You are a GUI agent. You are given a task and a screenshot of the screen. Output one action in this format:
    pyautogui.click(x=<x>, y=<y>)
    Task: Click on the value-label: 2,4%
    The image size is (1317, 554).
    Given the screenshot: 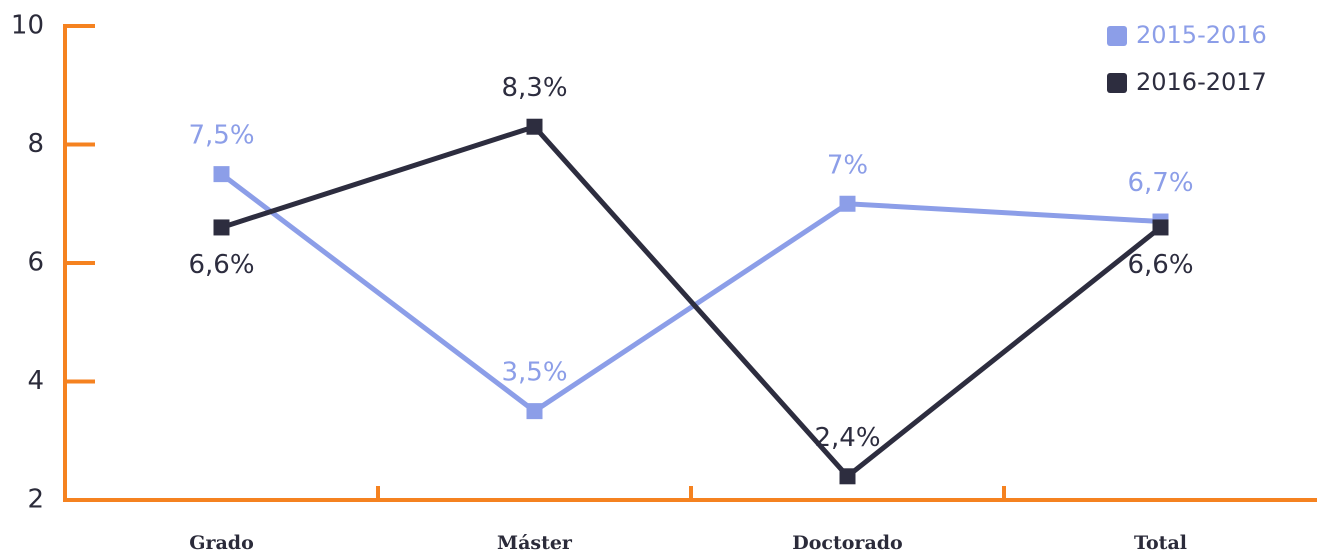 What is the action you would take?
    pyautogui.click(x=847, y=438)
    